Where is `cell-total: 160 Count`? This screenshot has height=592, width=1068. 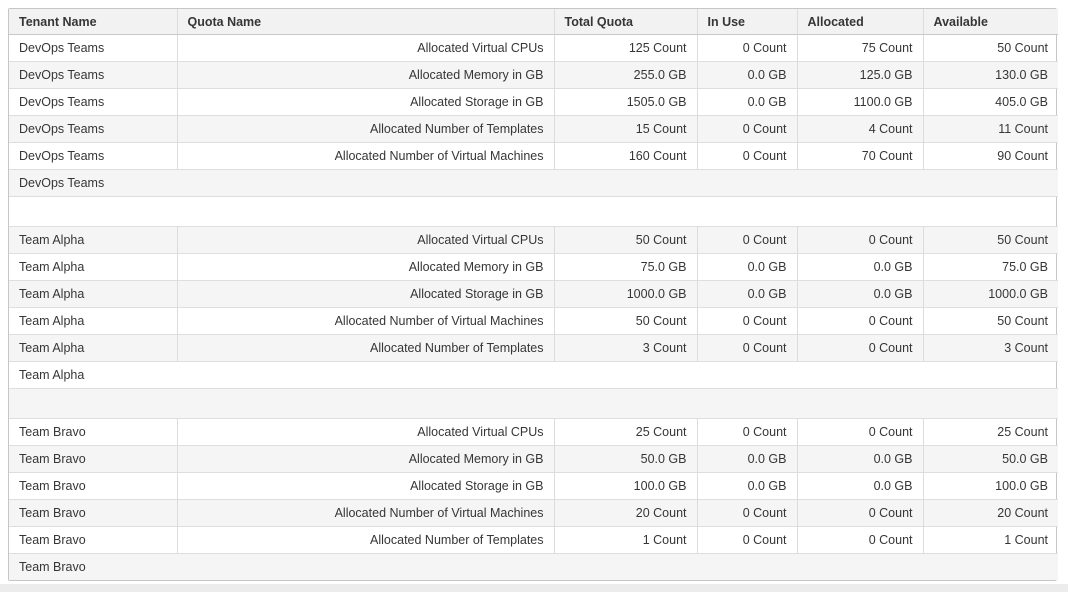
cell-total: 160 Count is located at coordinates (626, 156).